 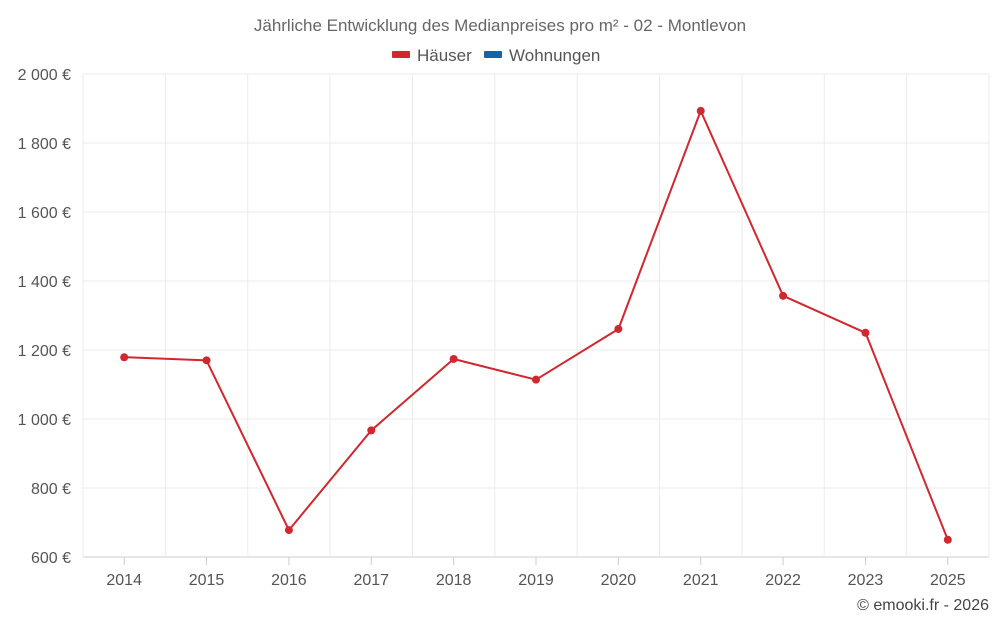 What do you see at coordinates (124, 580) in the screenshot?
I see `x-tick-label: 2014` at bounding box center [124, 580].